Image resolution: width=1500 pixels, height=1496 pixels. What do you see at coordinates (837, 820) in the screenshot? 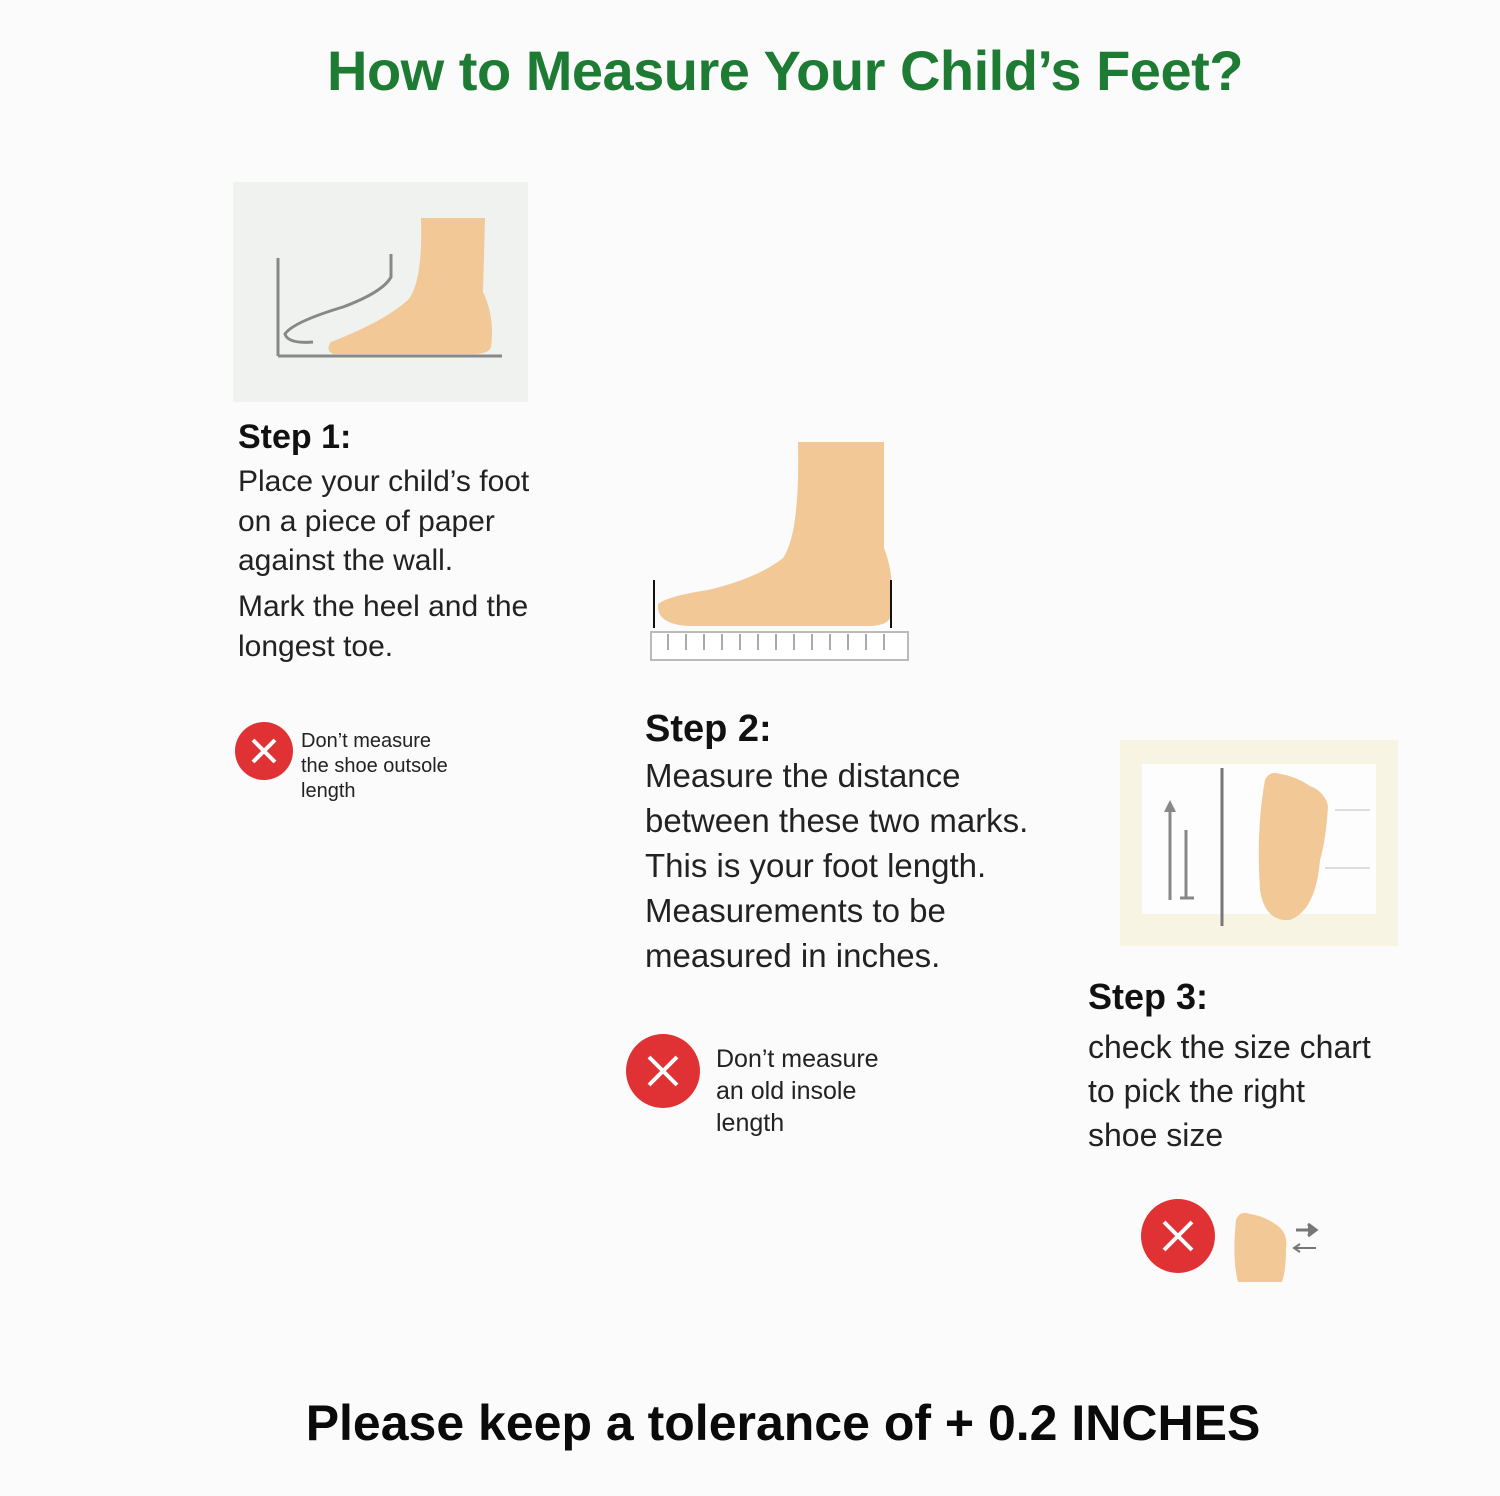
I see `step2-line: between these two marks.` at bounding box center [837, 820].